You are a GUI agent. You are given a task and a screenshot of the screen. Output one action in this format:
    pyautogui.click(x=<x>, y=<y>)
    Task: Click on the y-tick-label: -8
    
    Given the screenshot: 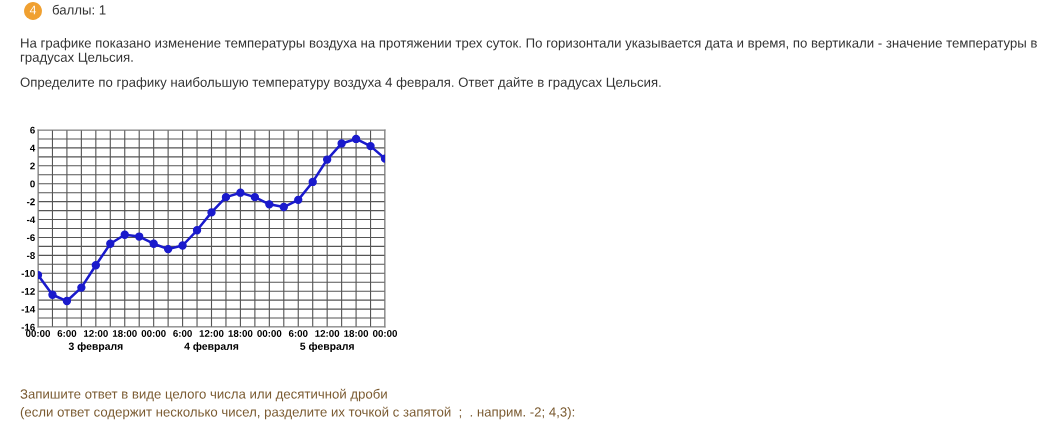 What is the action you would take?
    pyautogui.click(x=30, y=255)
    